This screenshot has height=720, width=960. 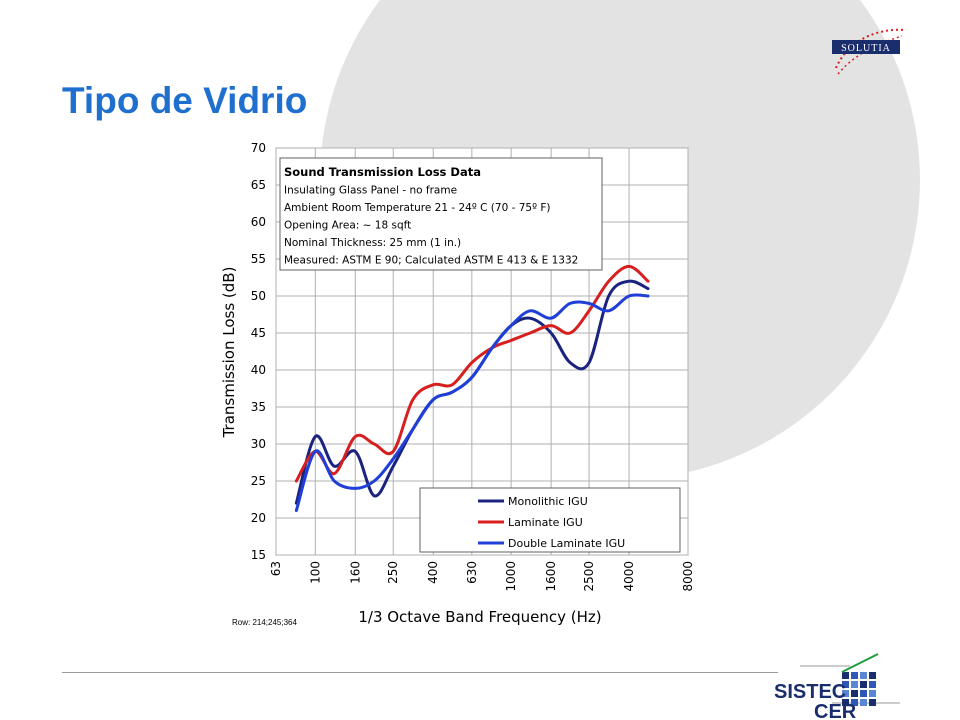 I want to click on x-tick-label: 4000, so click(x=629, y=576).